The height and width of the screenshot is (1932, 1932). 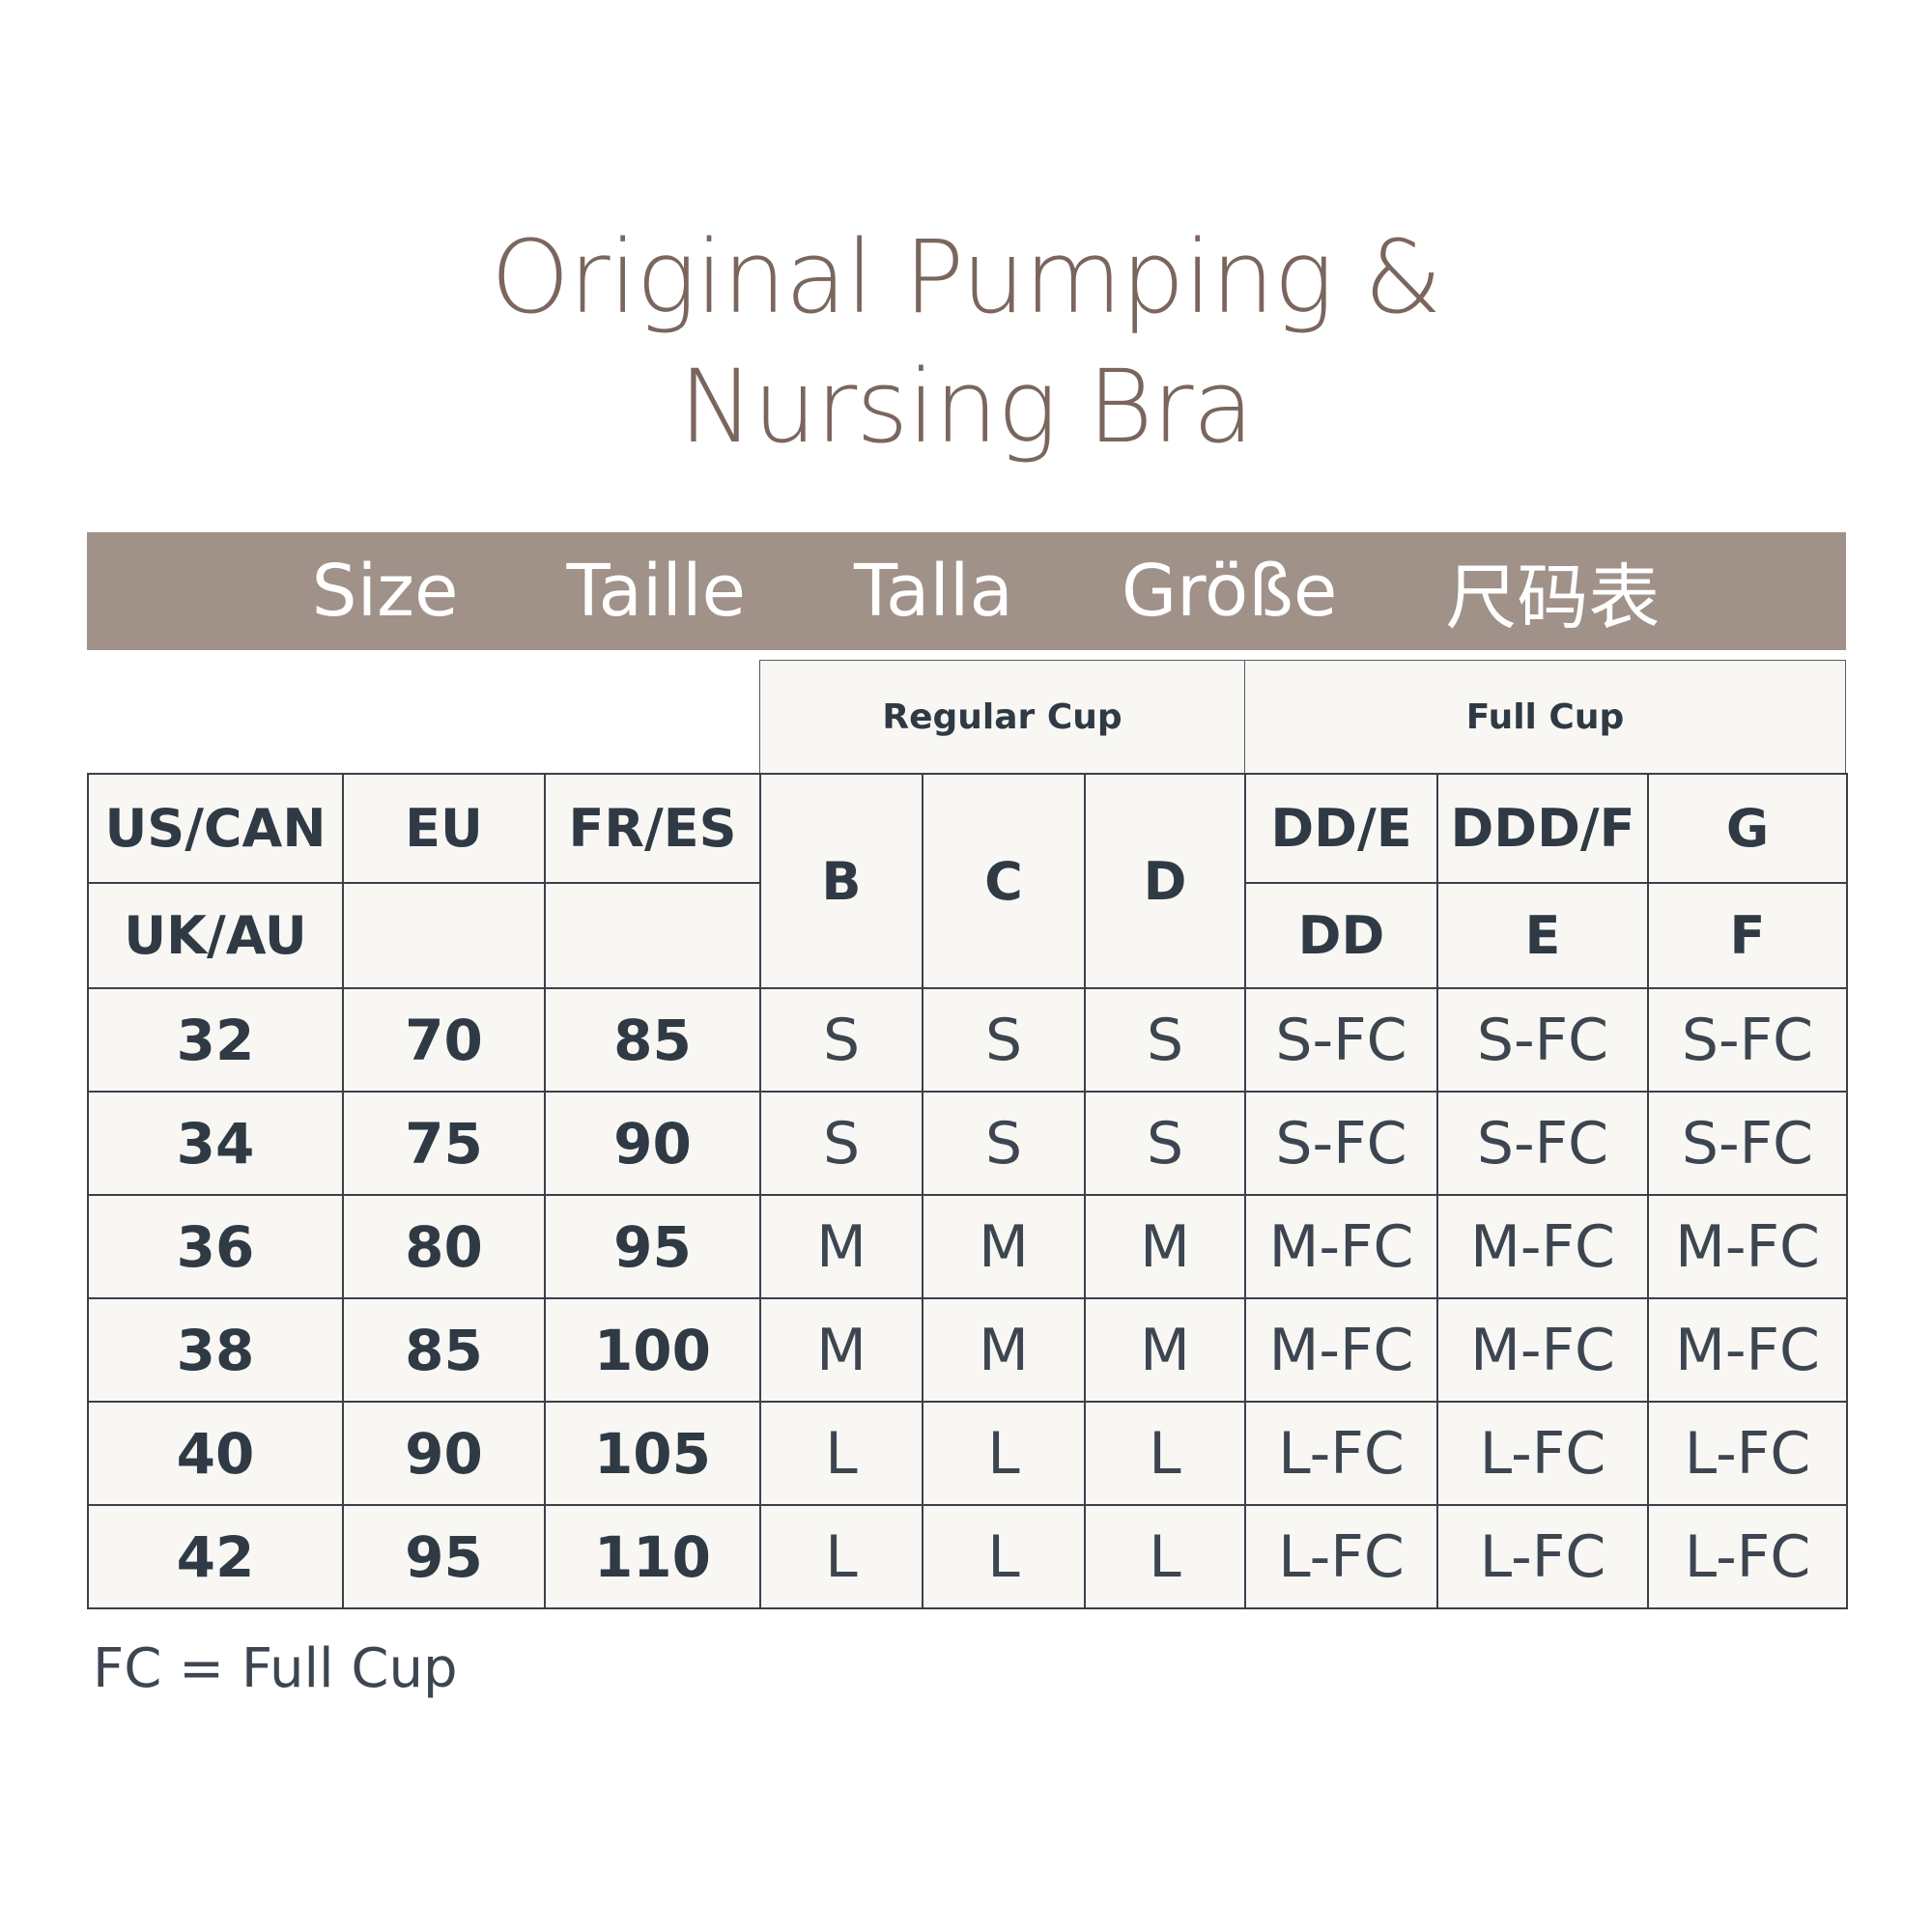 I want to click on header-us-can: US/CAN, so click(x=215, y=828).